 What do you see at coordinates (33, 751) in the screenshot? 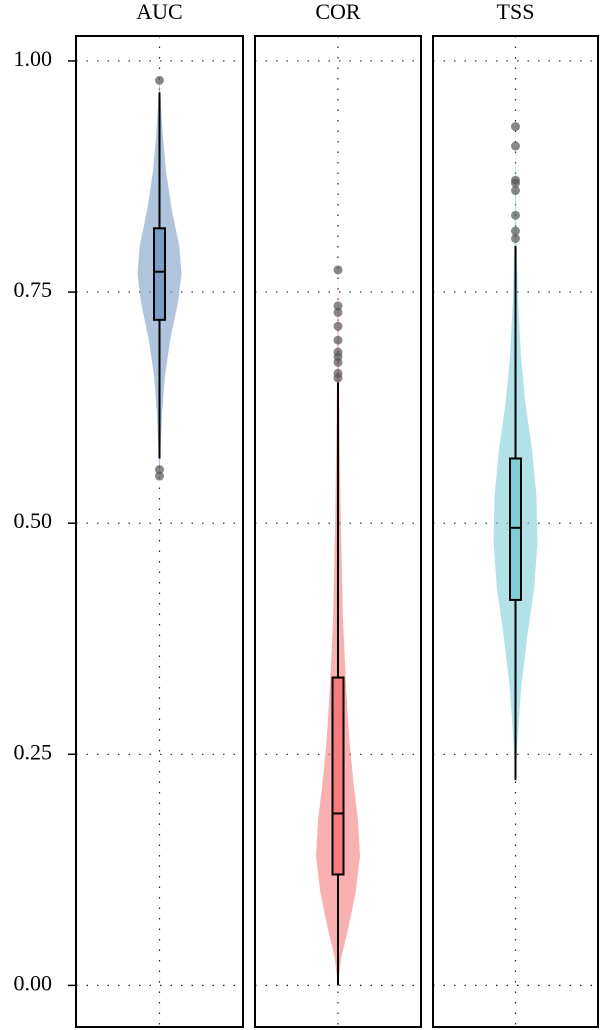
I see `y-tick-label: 0.25` at bounding box center [33, 751].